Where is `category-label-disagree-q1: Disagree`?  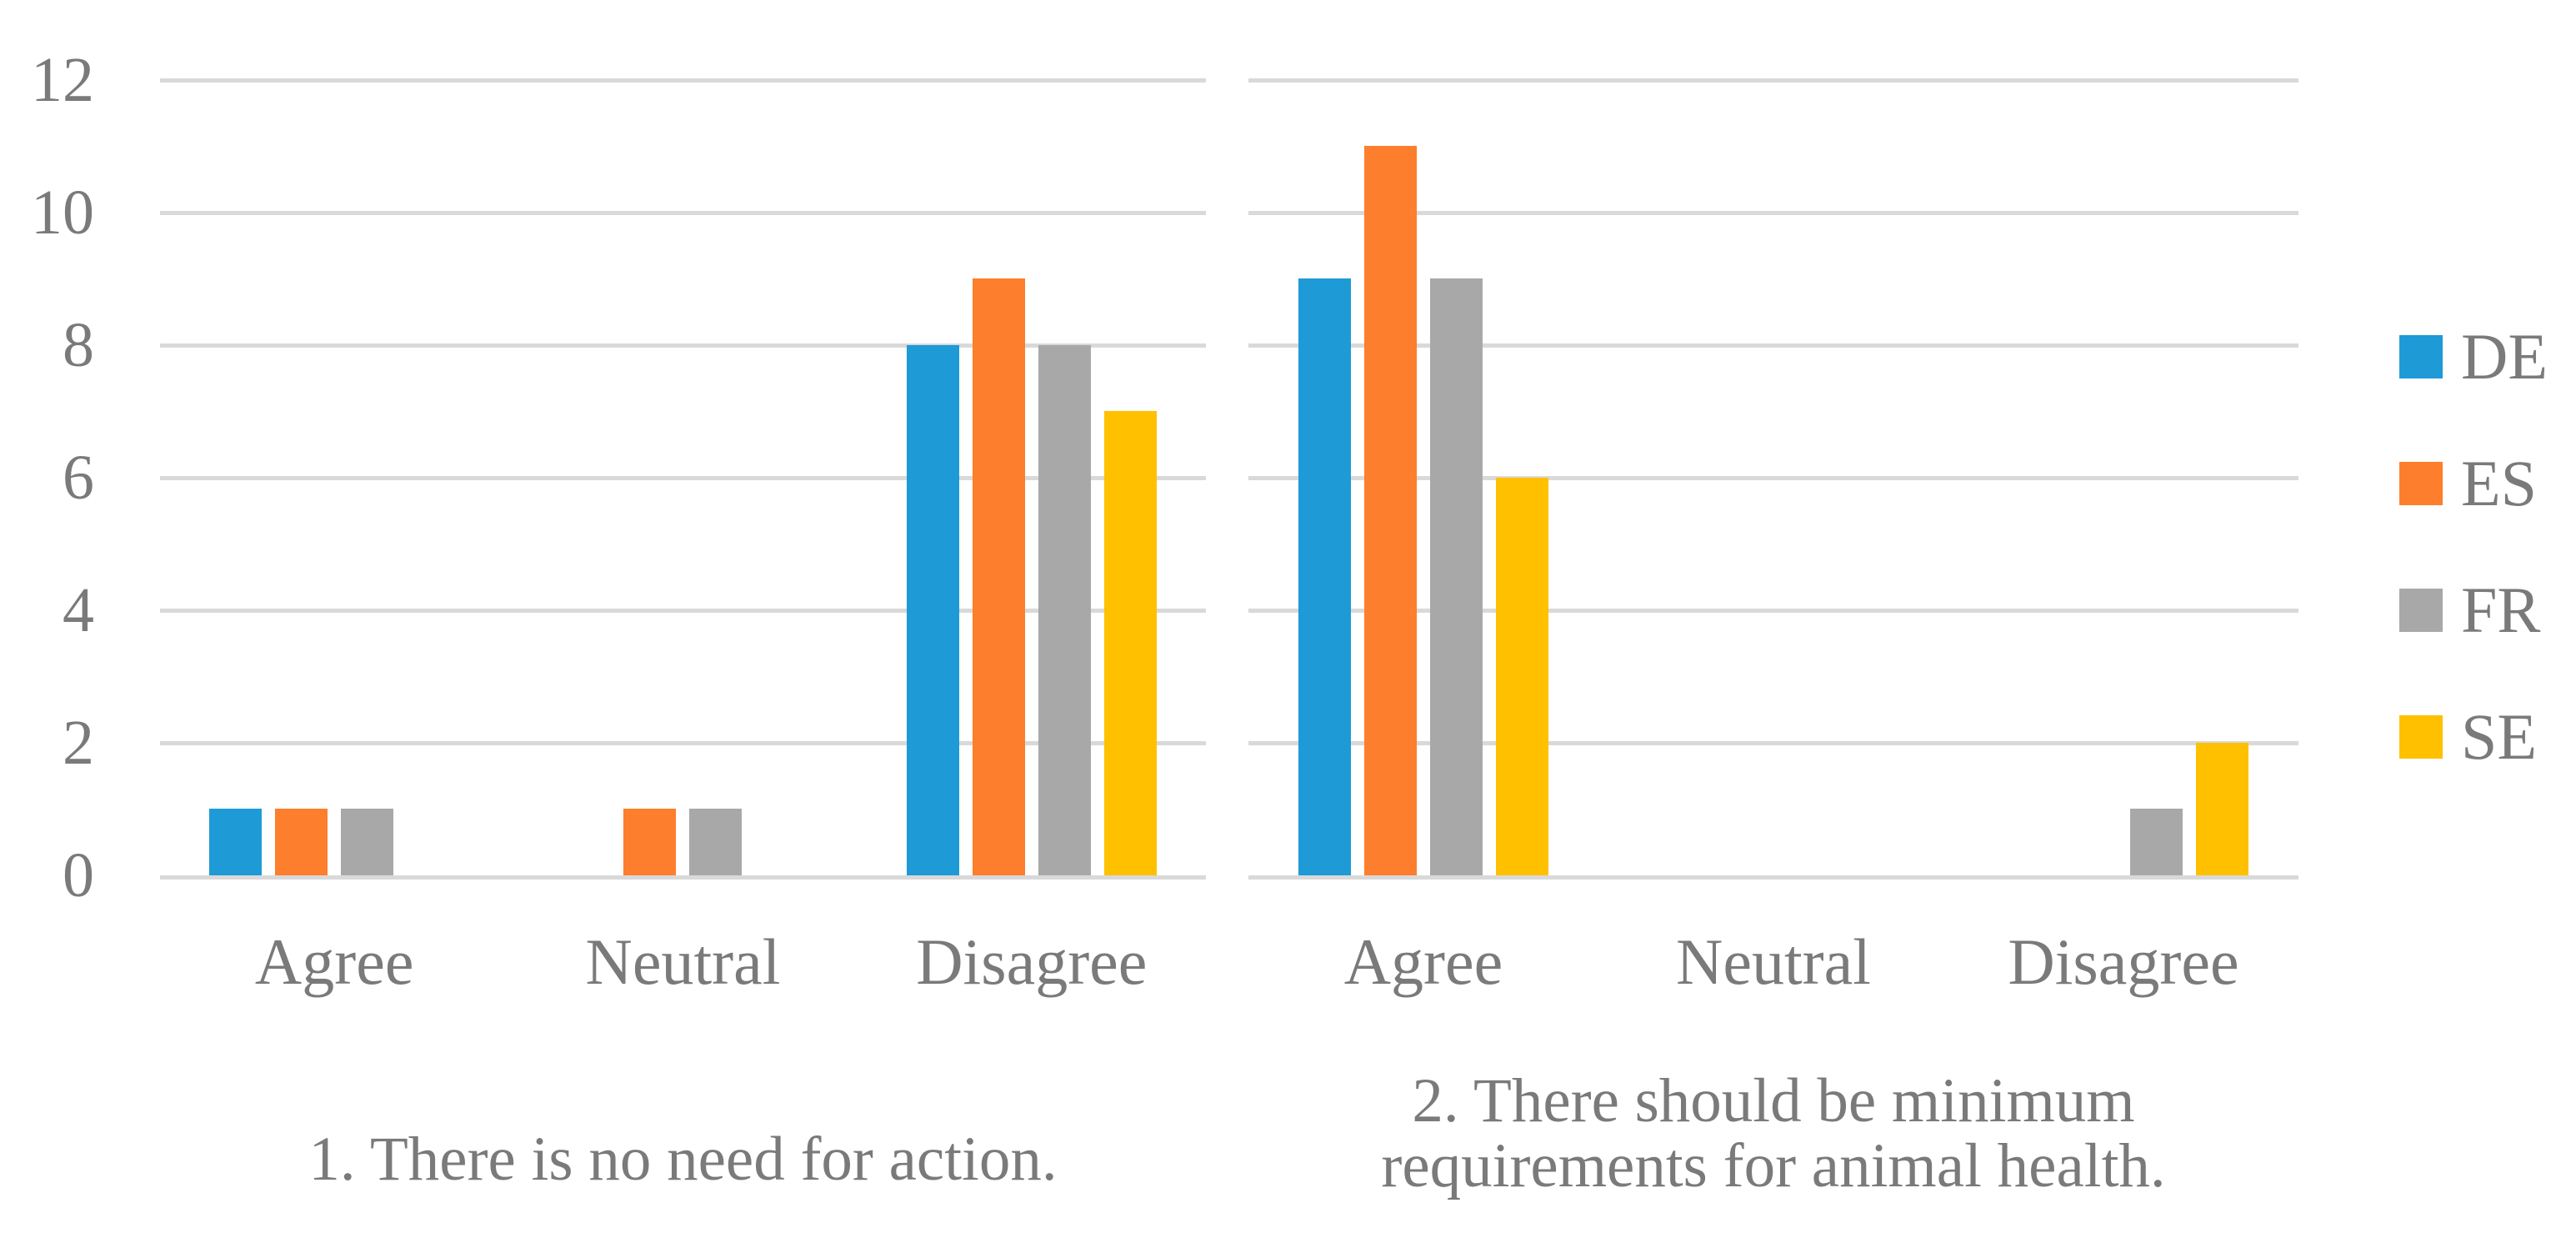 category-label-disagree-q1: Disagree is located at coordinates (1032, 961).